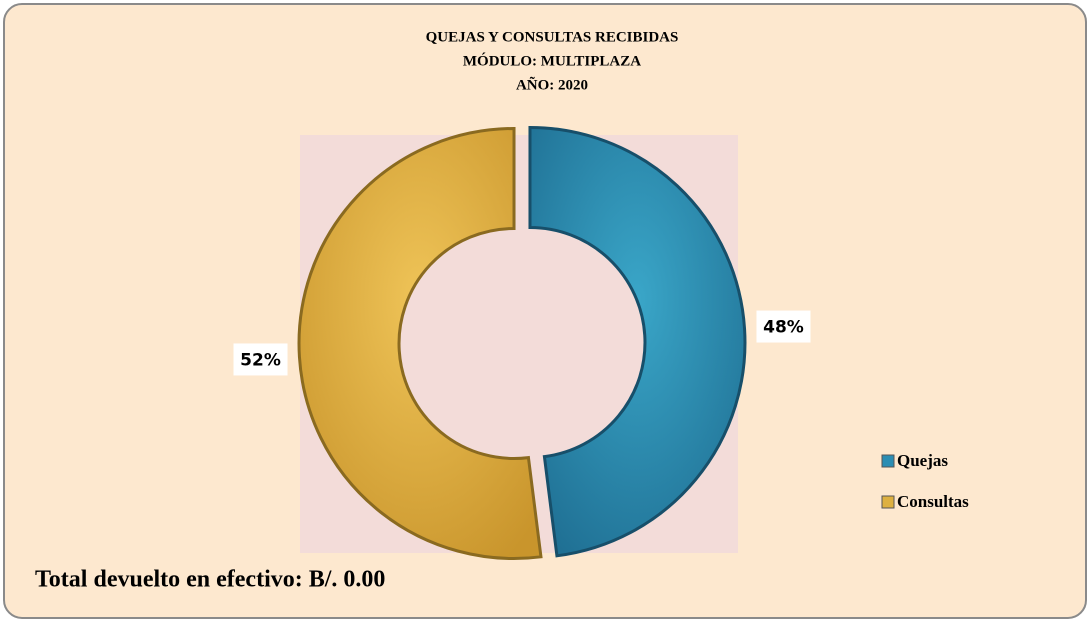  I want to click on data-label: 52%, so click(260, 360).